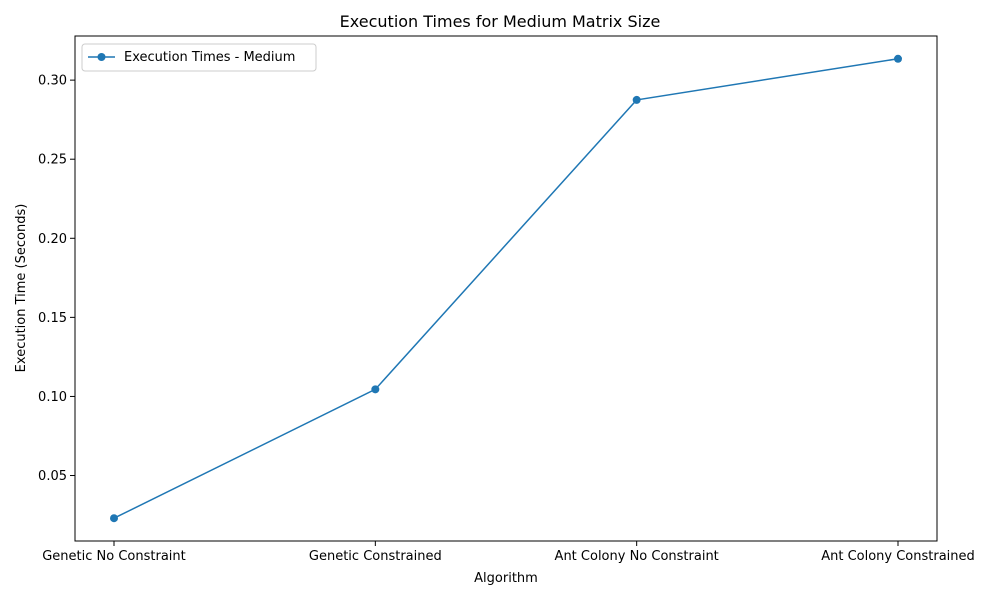 The height and width of the screenshot is (600, 1000). Describe the element at coordinates (898, 556) in the screenshot. I see `x-tick-label: Ant Colony Constrained` at that location.